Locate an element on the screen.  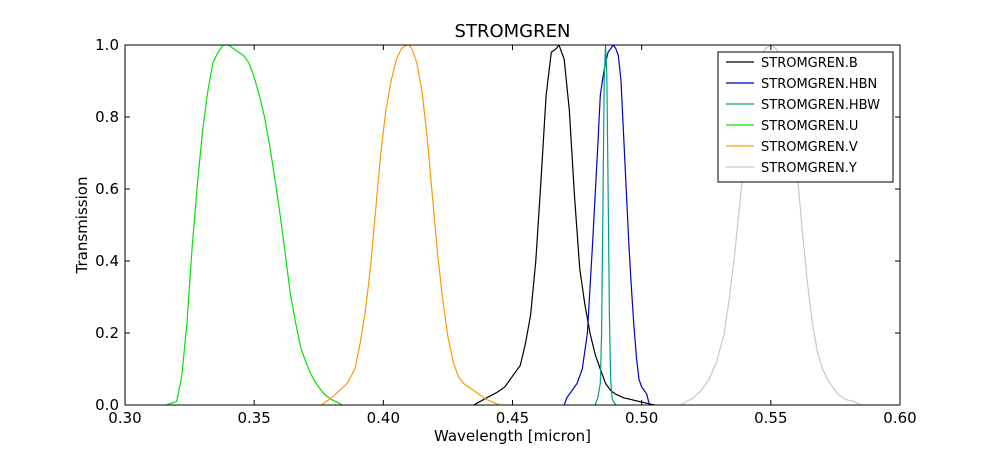
y-tick-label: 0.6 is located at coordinates (107, 189).